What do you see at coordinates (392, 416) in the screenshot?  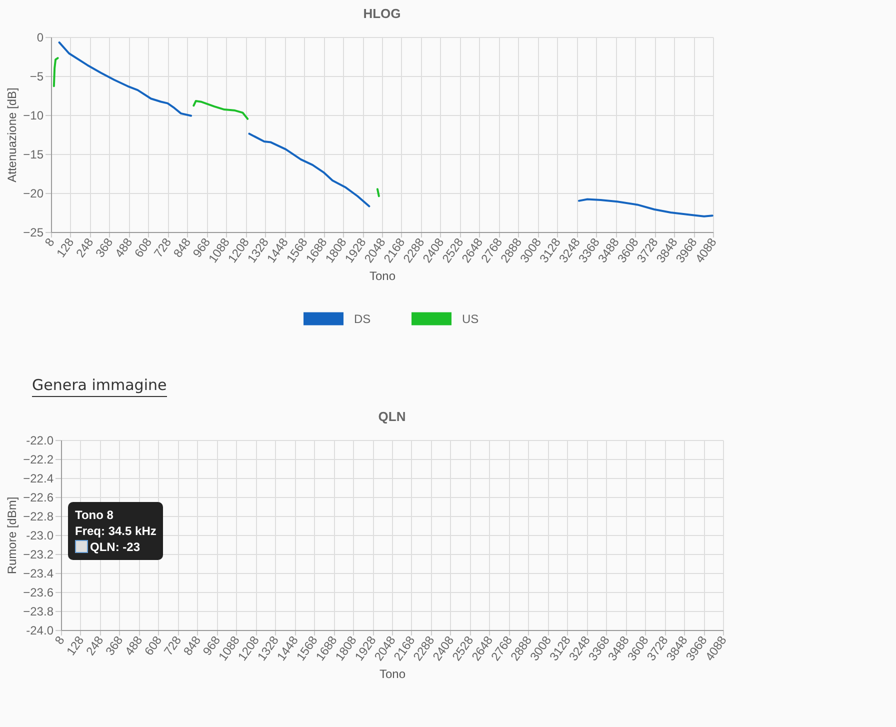 I see `chart-title: QLN` at bounding box center [392, 416].